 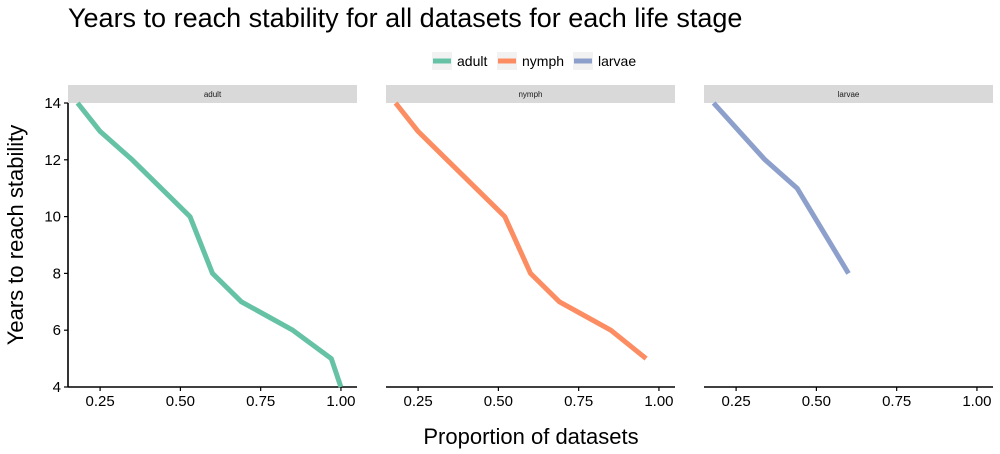 I want to click on series-line-nymph, so click(x=520, y=231).